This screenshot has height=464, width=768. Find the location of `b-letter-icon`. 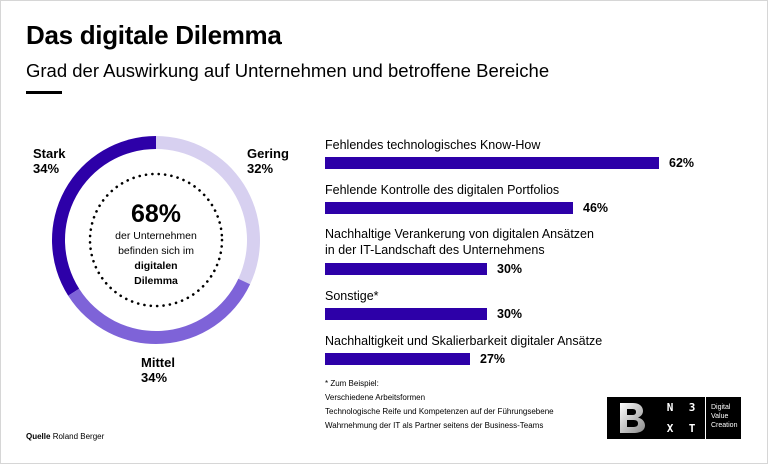

b-letter-icon is located at coordinates (632, 418).